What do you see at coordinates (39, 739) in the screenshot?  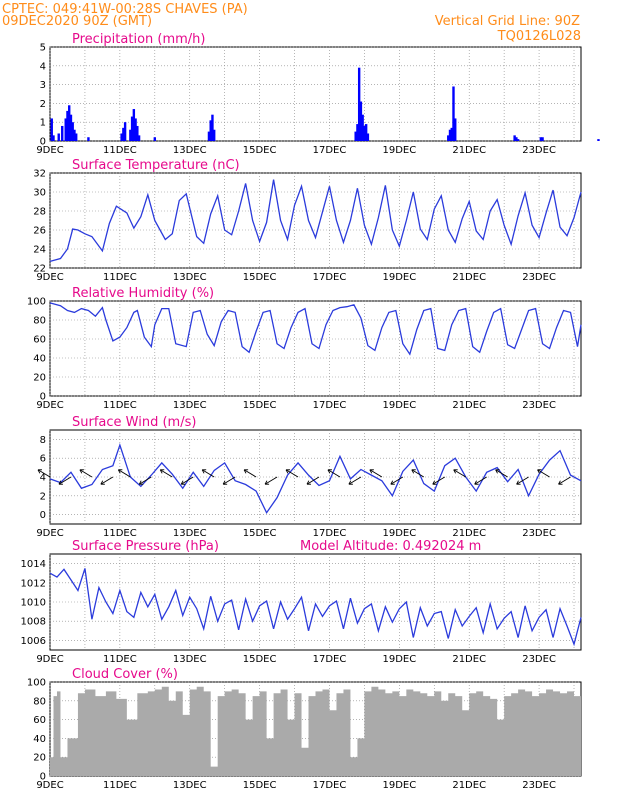 I see `cloud-ytick-label: 40` at bounding box center [39, 739].